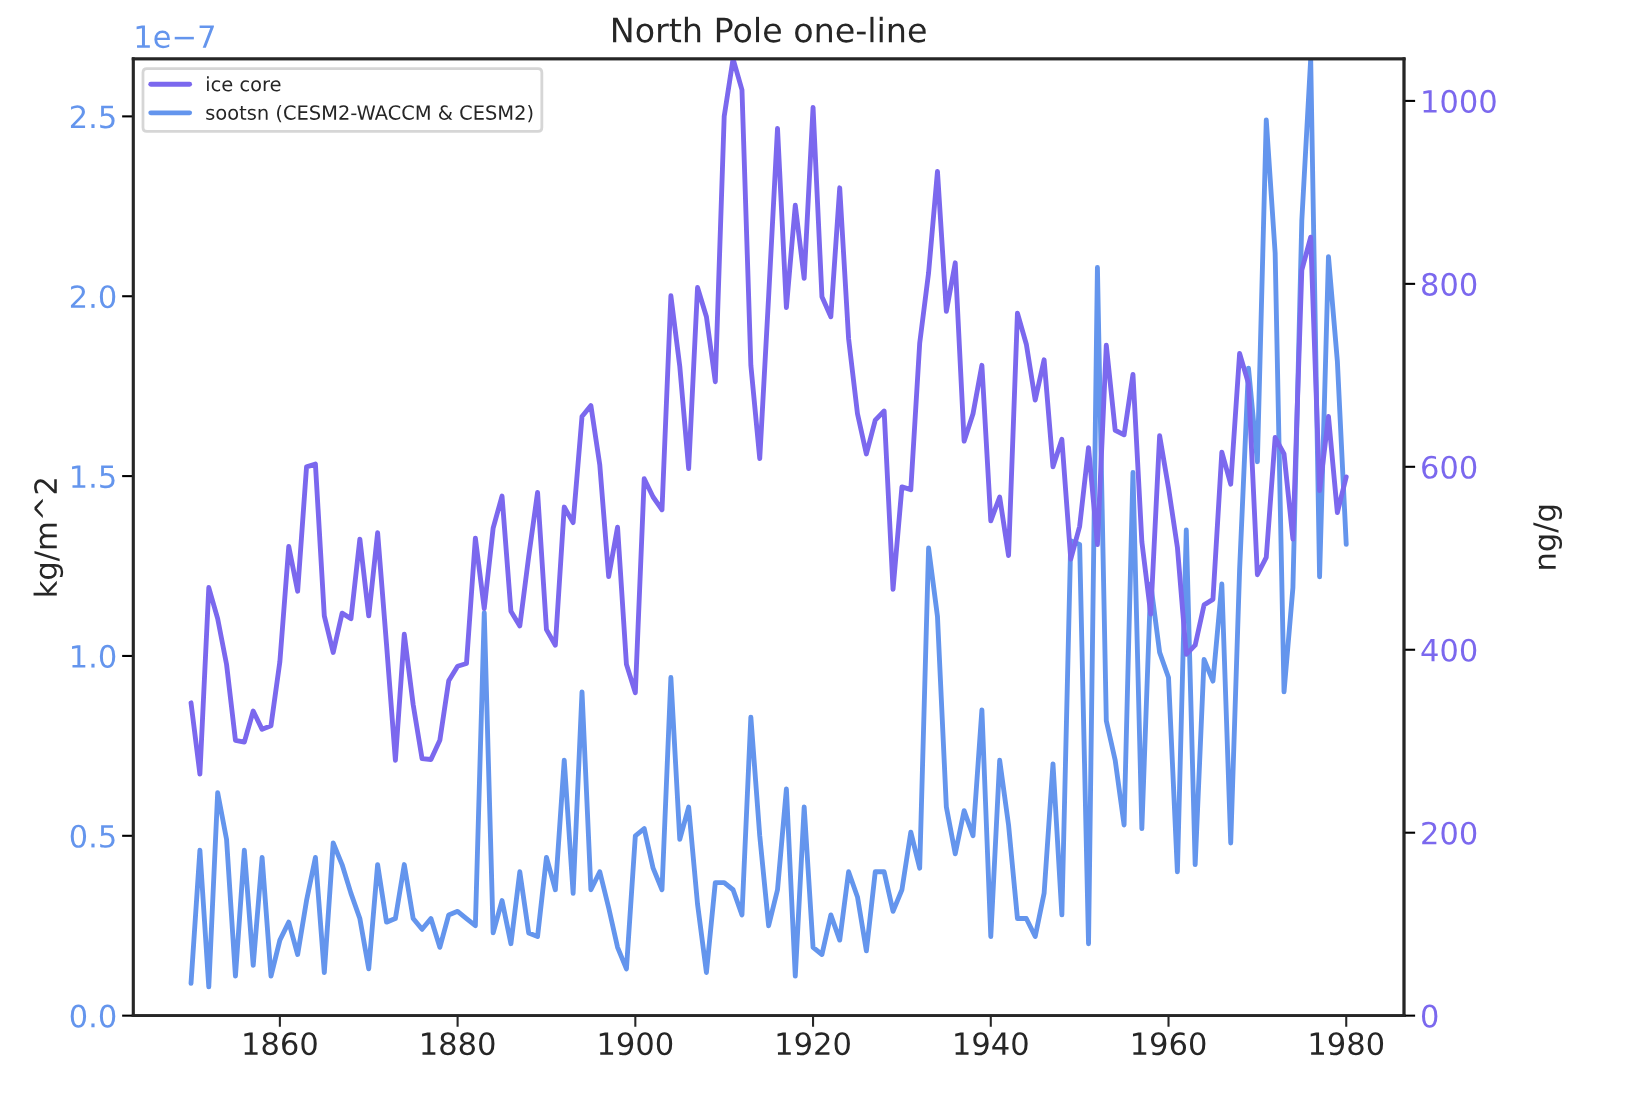 Image resolution: width=1625 pixels, height=1110 pixels. I want to click on y-tick-label: 2.5, so click(92, 117).